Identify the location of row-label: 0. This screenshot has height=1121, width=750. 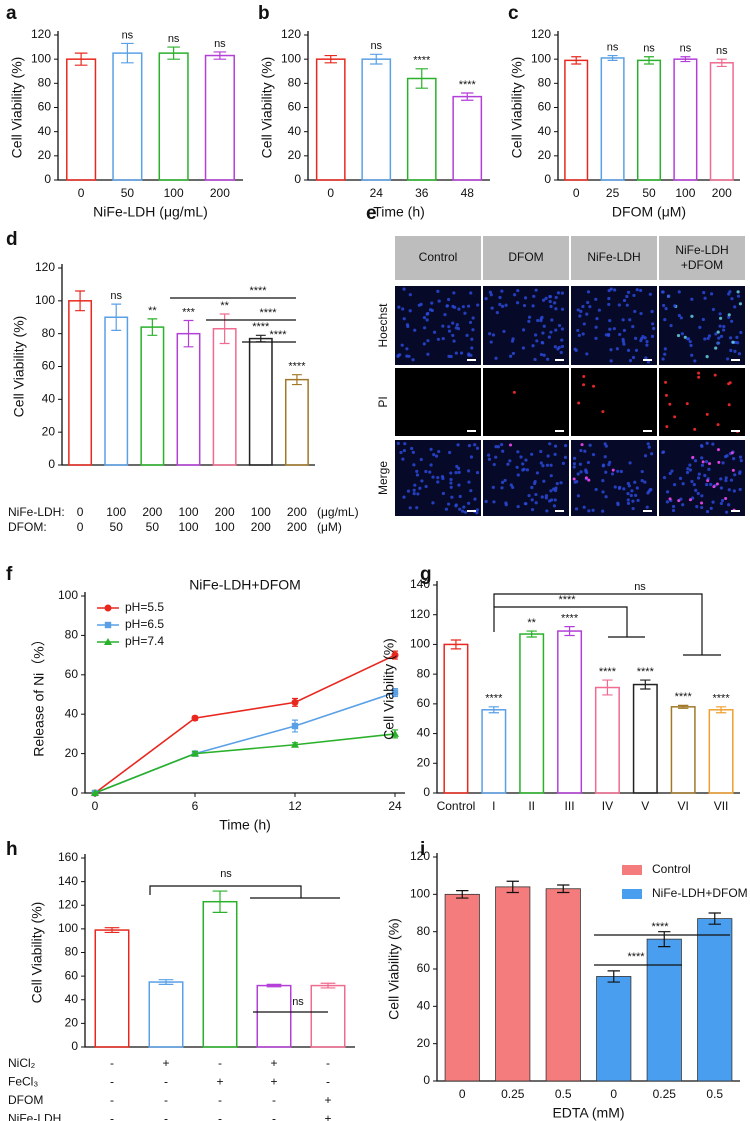
(80, 527).